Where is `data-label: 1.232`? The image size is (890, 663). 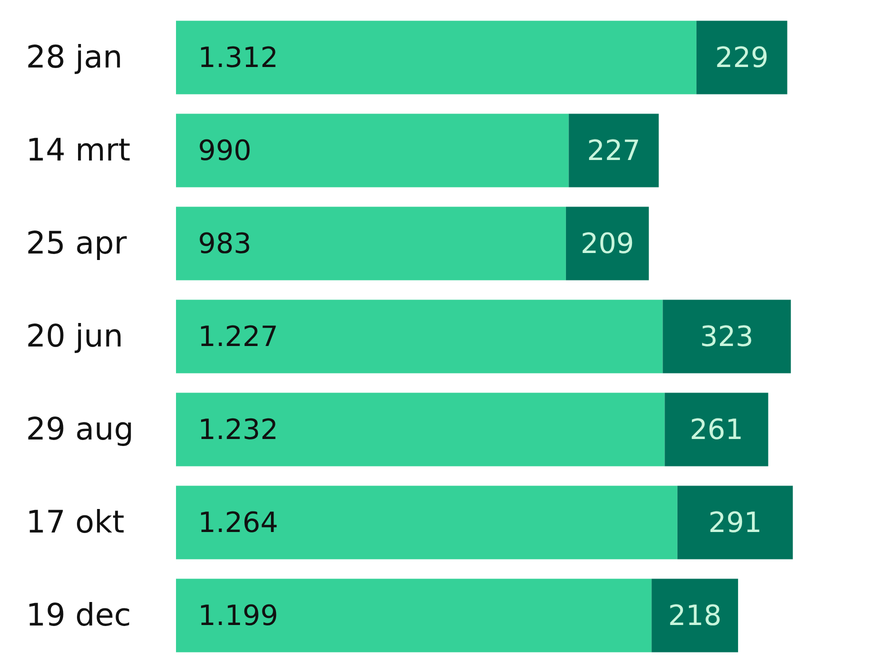
data-label: 1.232 is located at coordinates (238, 429).